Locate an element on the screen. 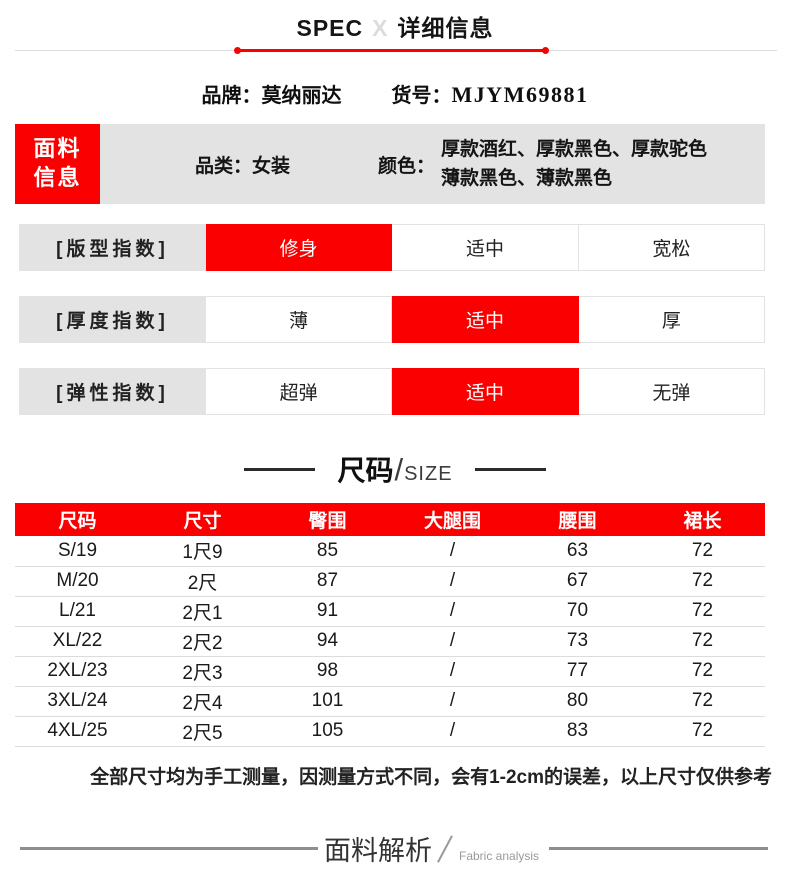  size-cell: 70 is located at coordinates (577, 611).